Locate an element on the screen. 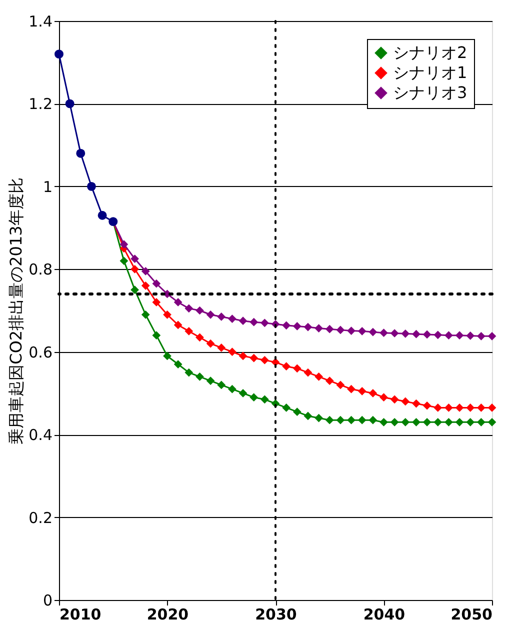  x-tick-label: 2050 is located at coordinates (471, 615).